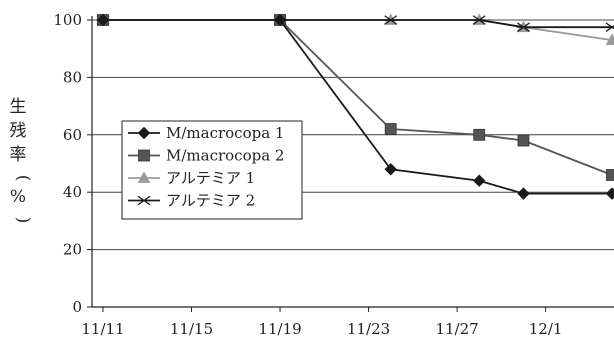  What do you see at coordinates (321, 322) in the screenshot?
I see `x-axis-ticks: 11/11 11/15 11/19 11/23 11/27 12/1` at bounding box center [321, 322].